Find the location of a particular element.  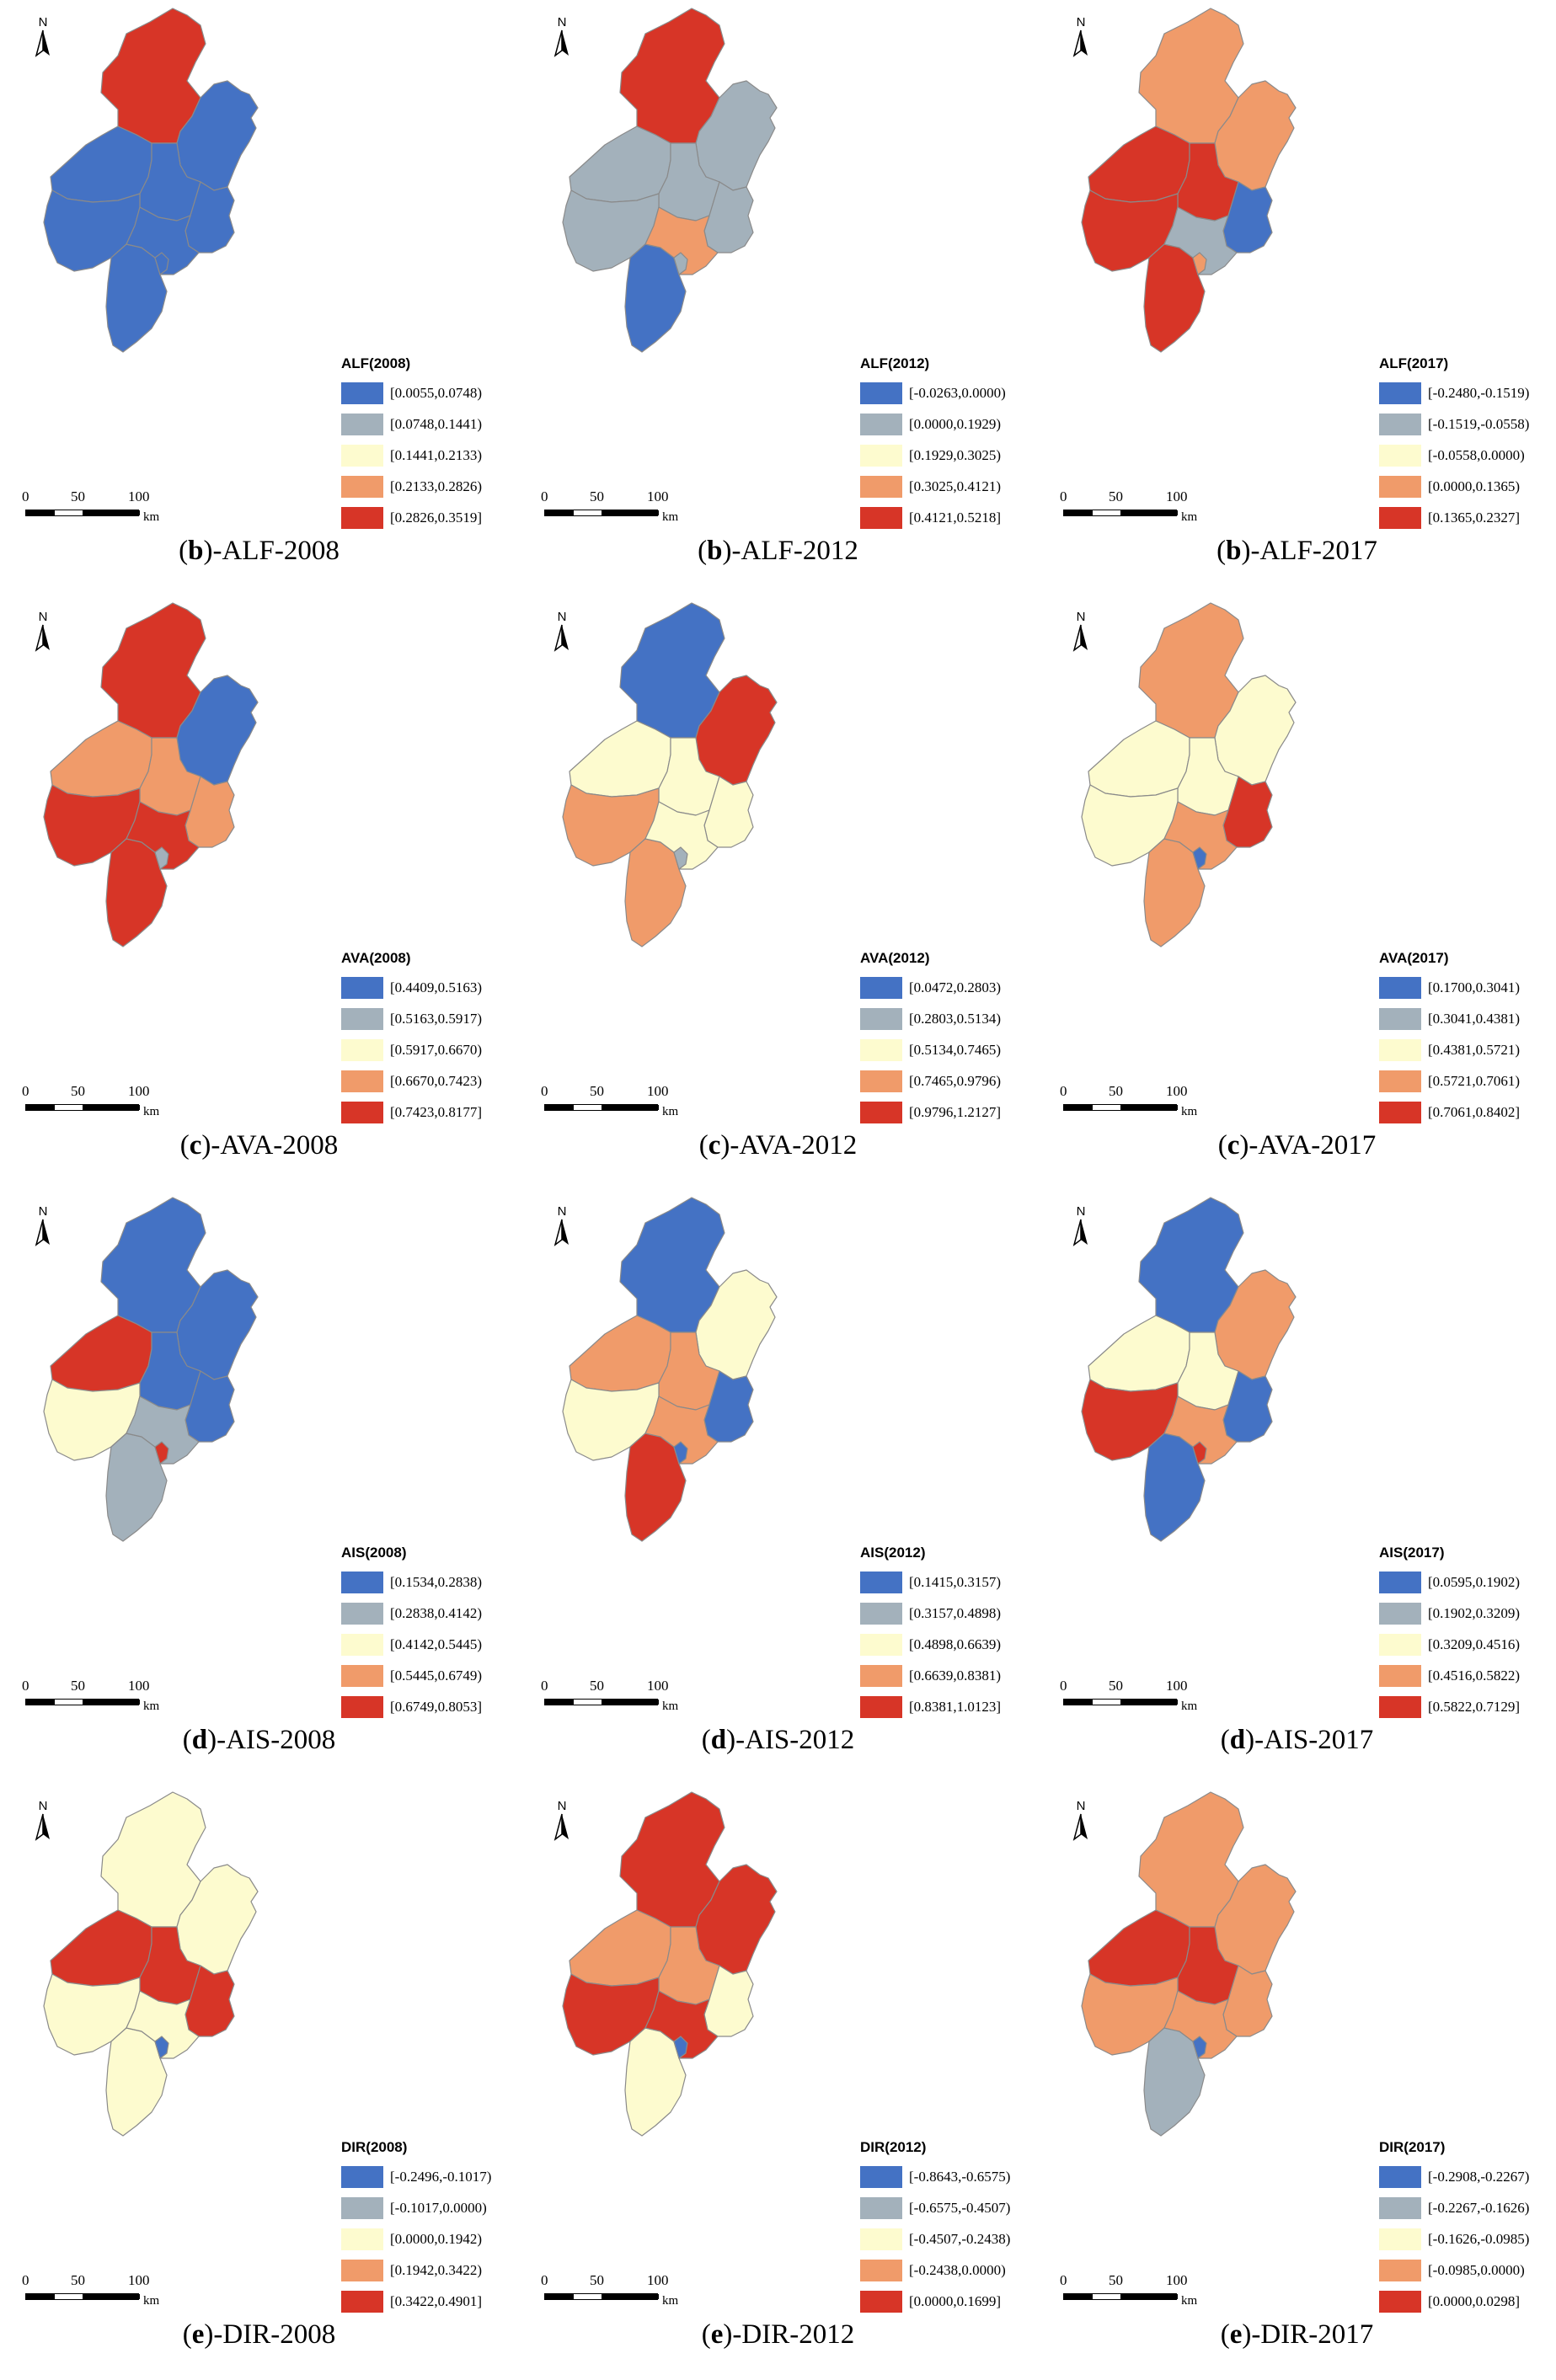

legend-title: AIS(2008) is located at coordinates (374, 1553).